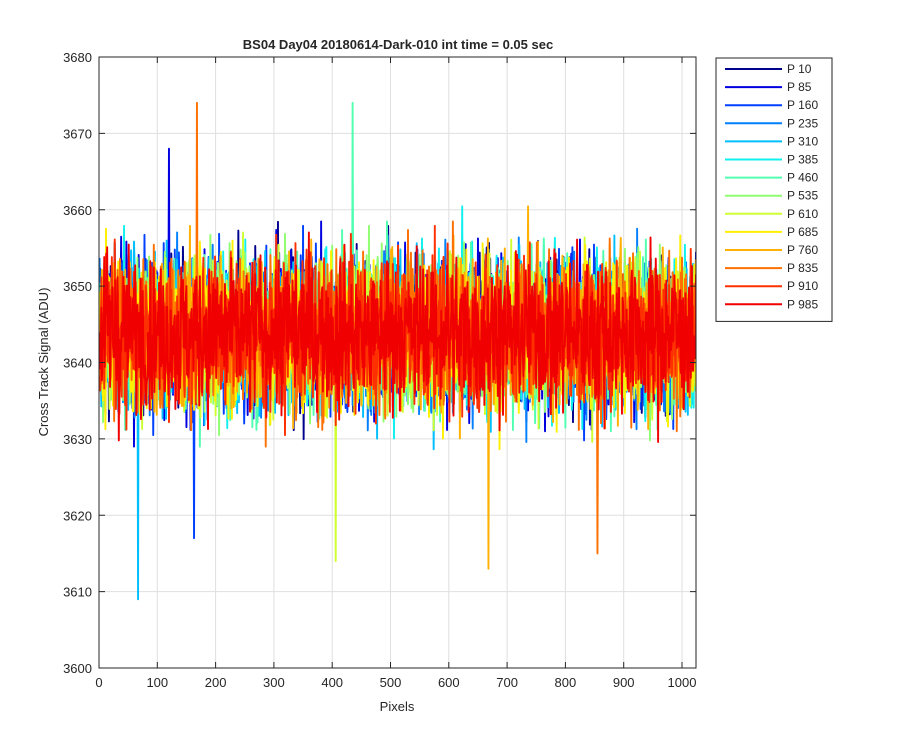  What do you see at coordinates (77, 439) in the screenshot?
I see `y-tick-label: 3630` at bounding box center [77, 439].